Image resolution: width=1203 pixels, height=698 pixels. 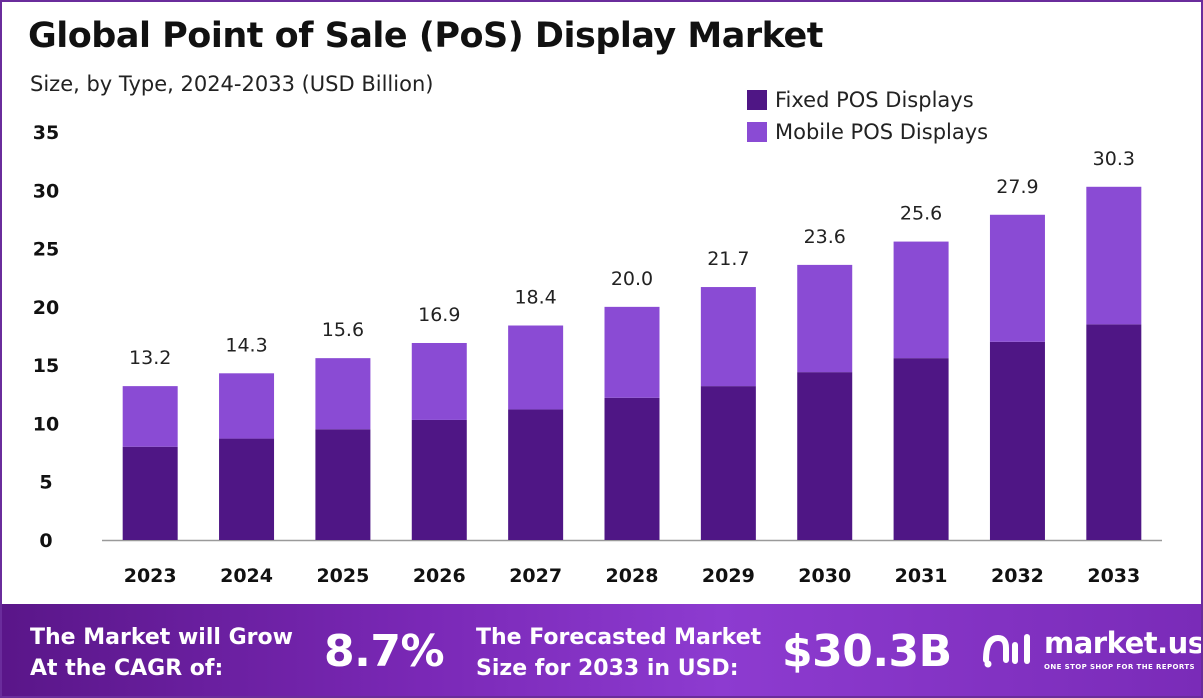 I want to click on y-tick-label: 0, so click(x=45, y=541).